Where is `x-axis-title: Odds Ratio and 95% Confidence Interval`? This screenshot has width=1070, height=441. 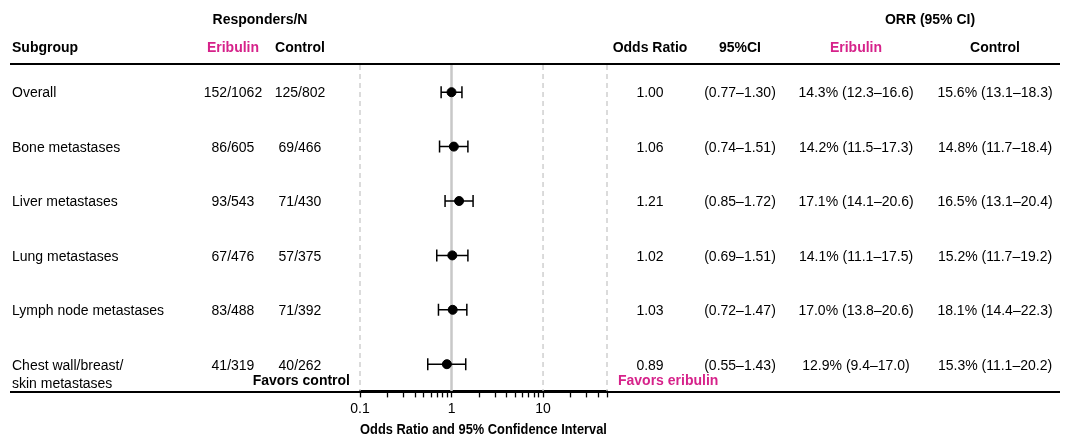
x-axis-title: Odds Ratio and 95% Confidence Interval is located at coordinates (483, 429).